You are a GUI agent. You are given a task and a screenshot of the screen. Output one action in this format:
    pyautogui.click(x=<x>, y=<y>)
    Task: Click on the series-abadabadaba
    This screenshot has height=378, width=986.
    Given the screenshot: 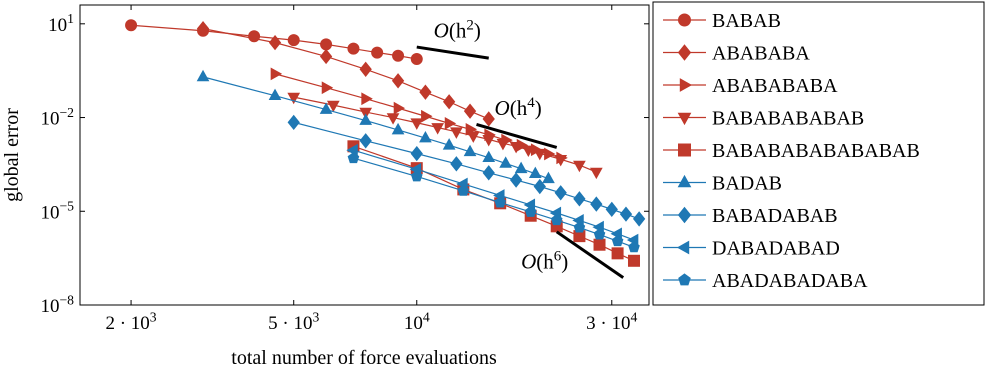 What is the action you would take?
    pyautogui.click(x=493, y=202)
    